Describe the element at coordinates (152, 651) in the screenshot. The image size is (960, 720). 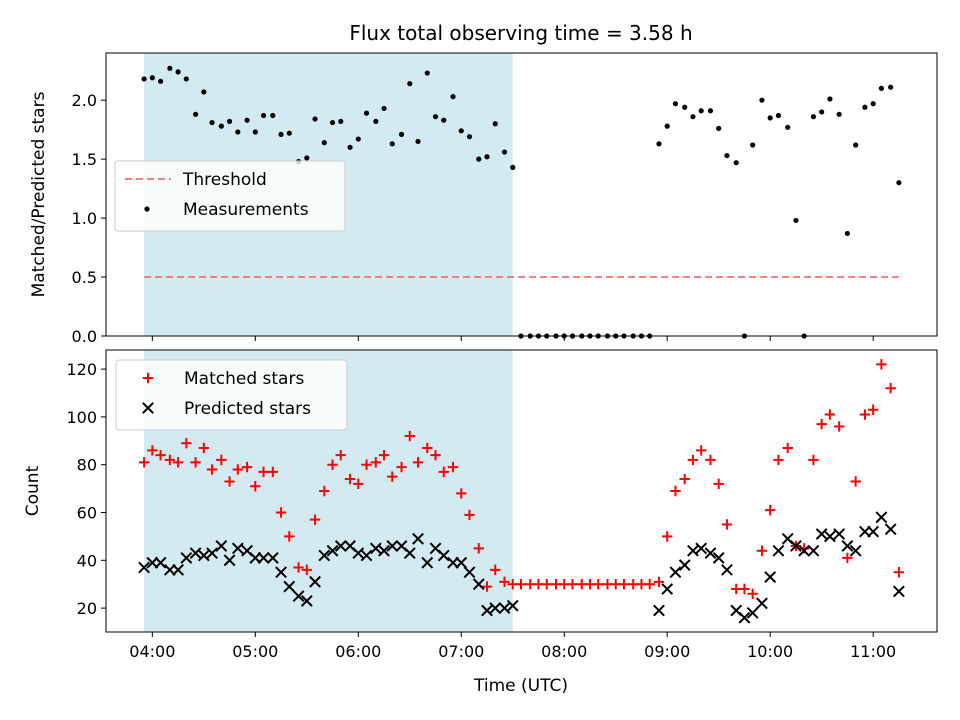
I see `x-tick-label: 04:00` at that location.